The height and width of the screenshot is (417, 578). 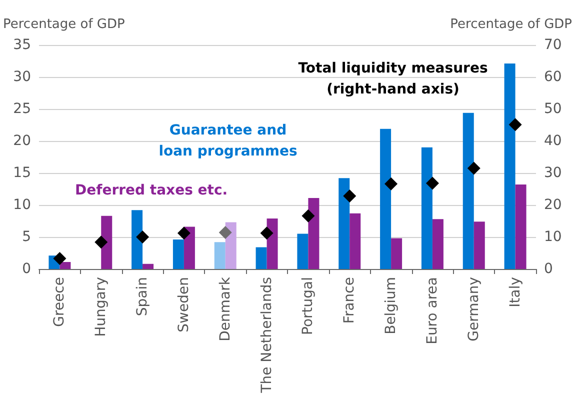 What do you see at coordinates (26, 269) in the screenshot?
I see `y-tick-label: 0` at bounding box center [26, 269].